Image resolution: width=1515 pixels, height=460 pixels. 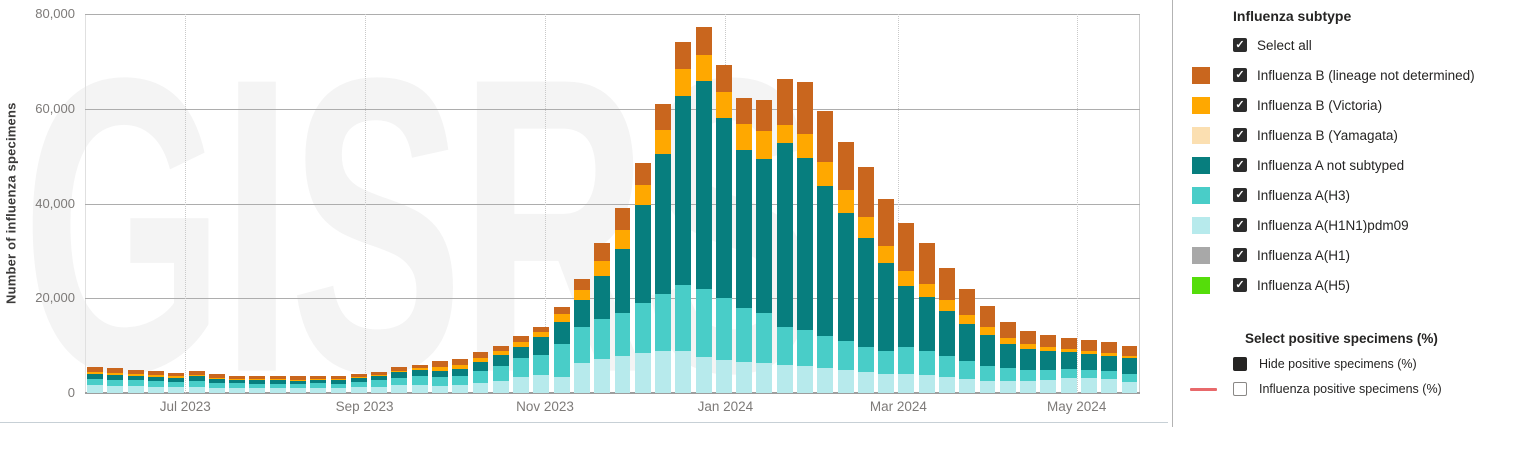 What do you see at coordinates (1344, 389) in the screenshot?
I see `legend-item-influenza-positive-specimens-: Influenza positive specimens (%)` at bounding box center [1344, 389].